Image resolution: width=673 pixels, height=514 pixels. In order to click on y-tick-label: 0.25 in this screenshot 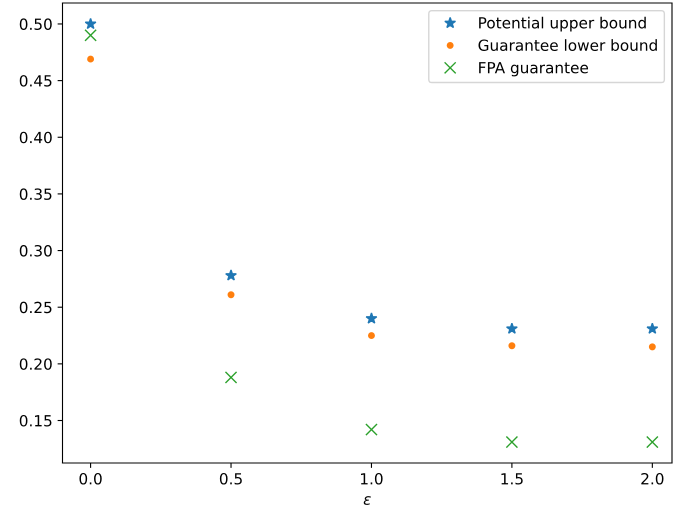, I will do `click(36, 308)`.